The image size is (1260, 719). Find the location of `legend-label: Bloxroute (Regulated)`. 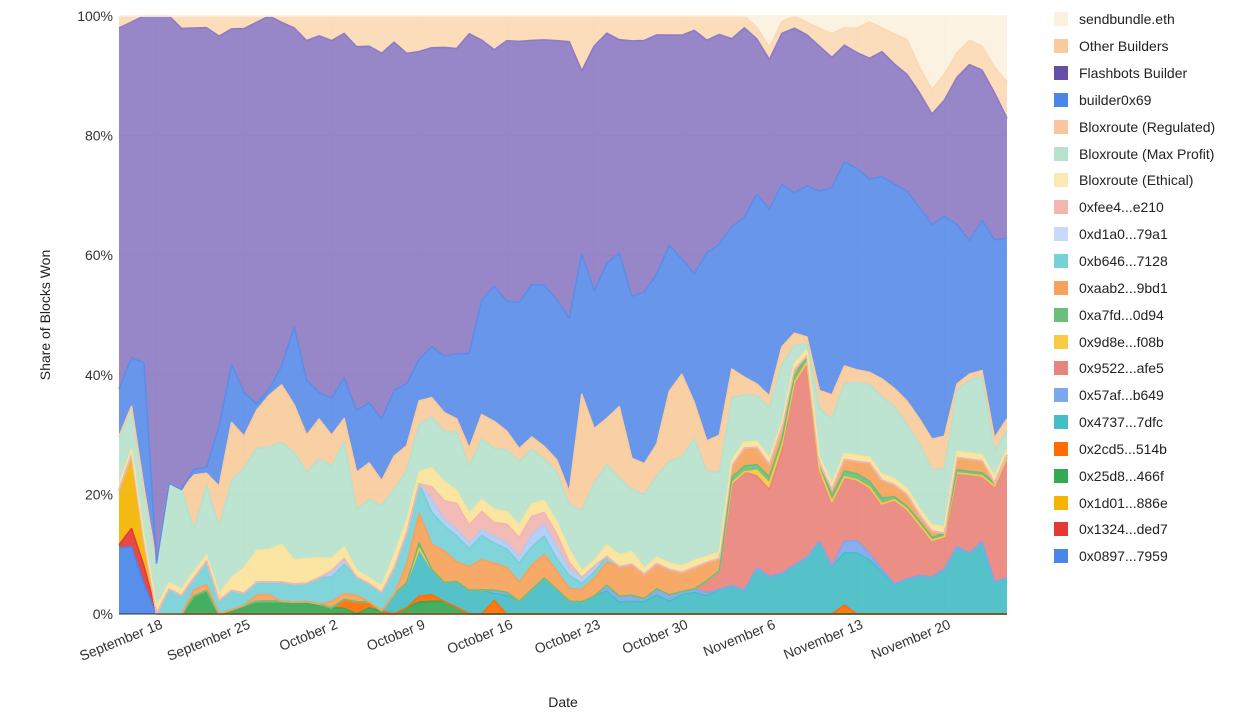

legend-label: Bloxroute (Regulated) is located at coordinates (1147, 126).